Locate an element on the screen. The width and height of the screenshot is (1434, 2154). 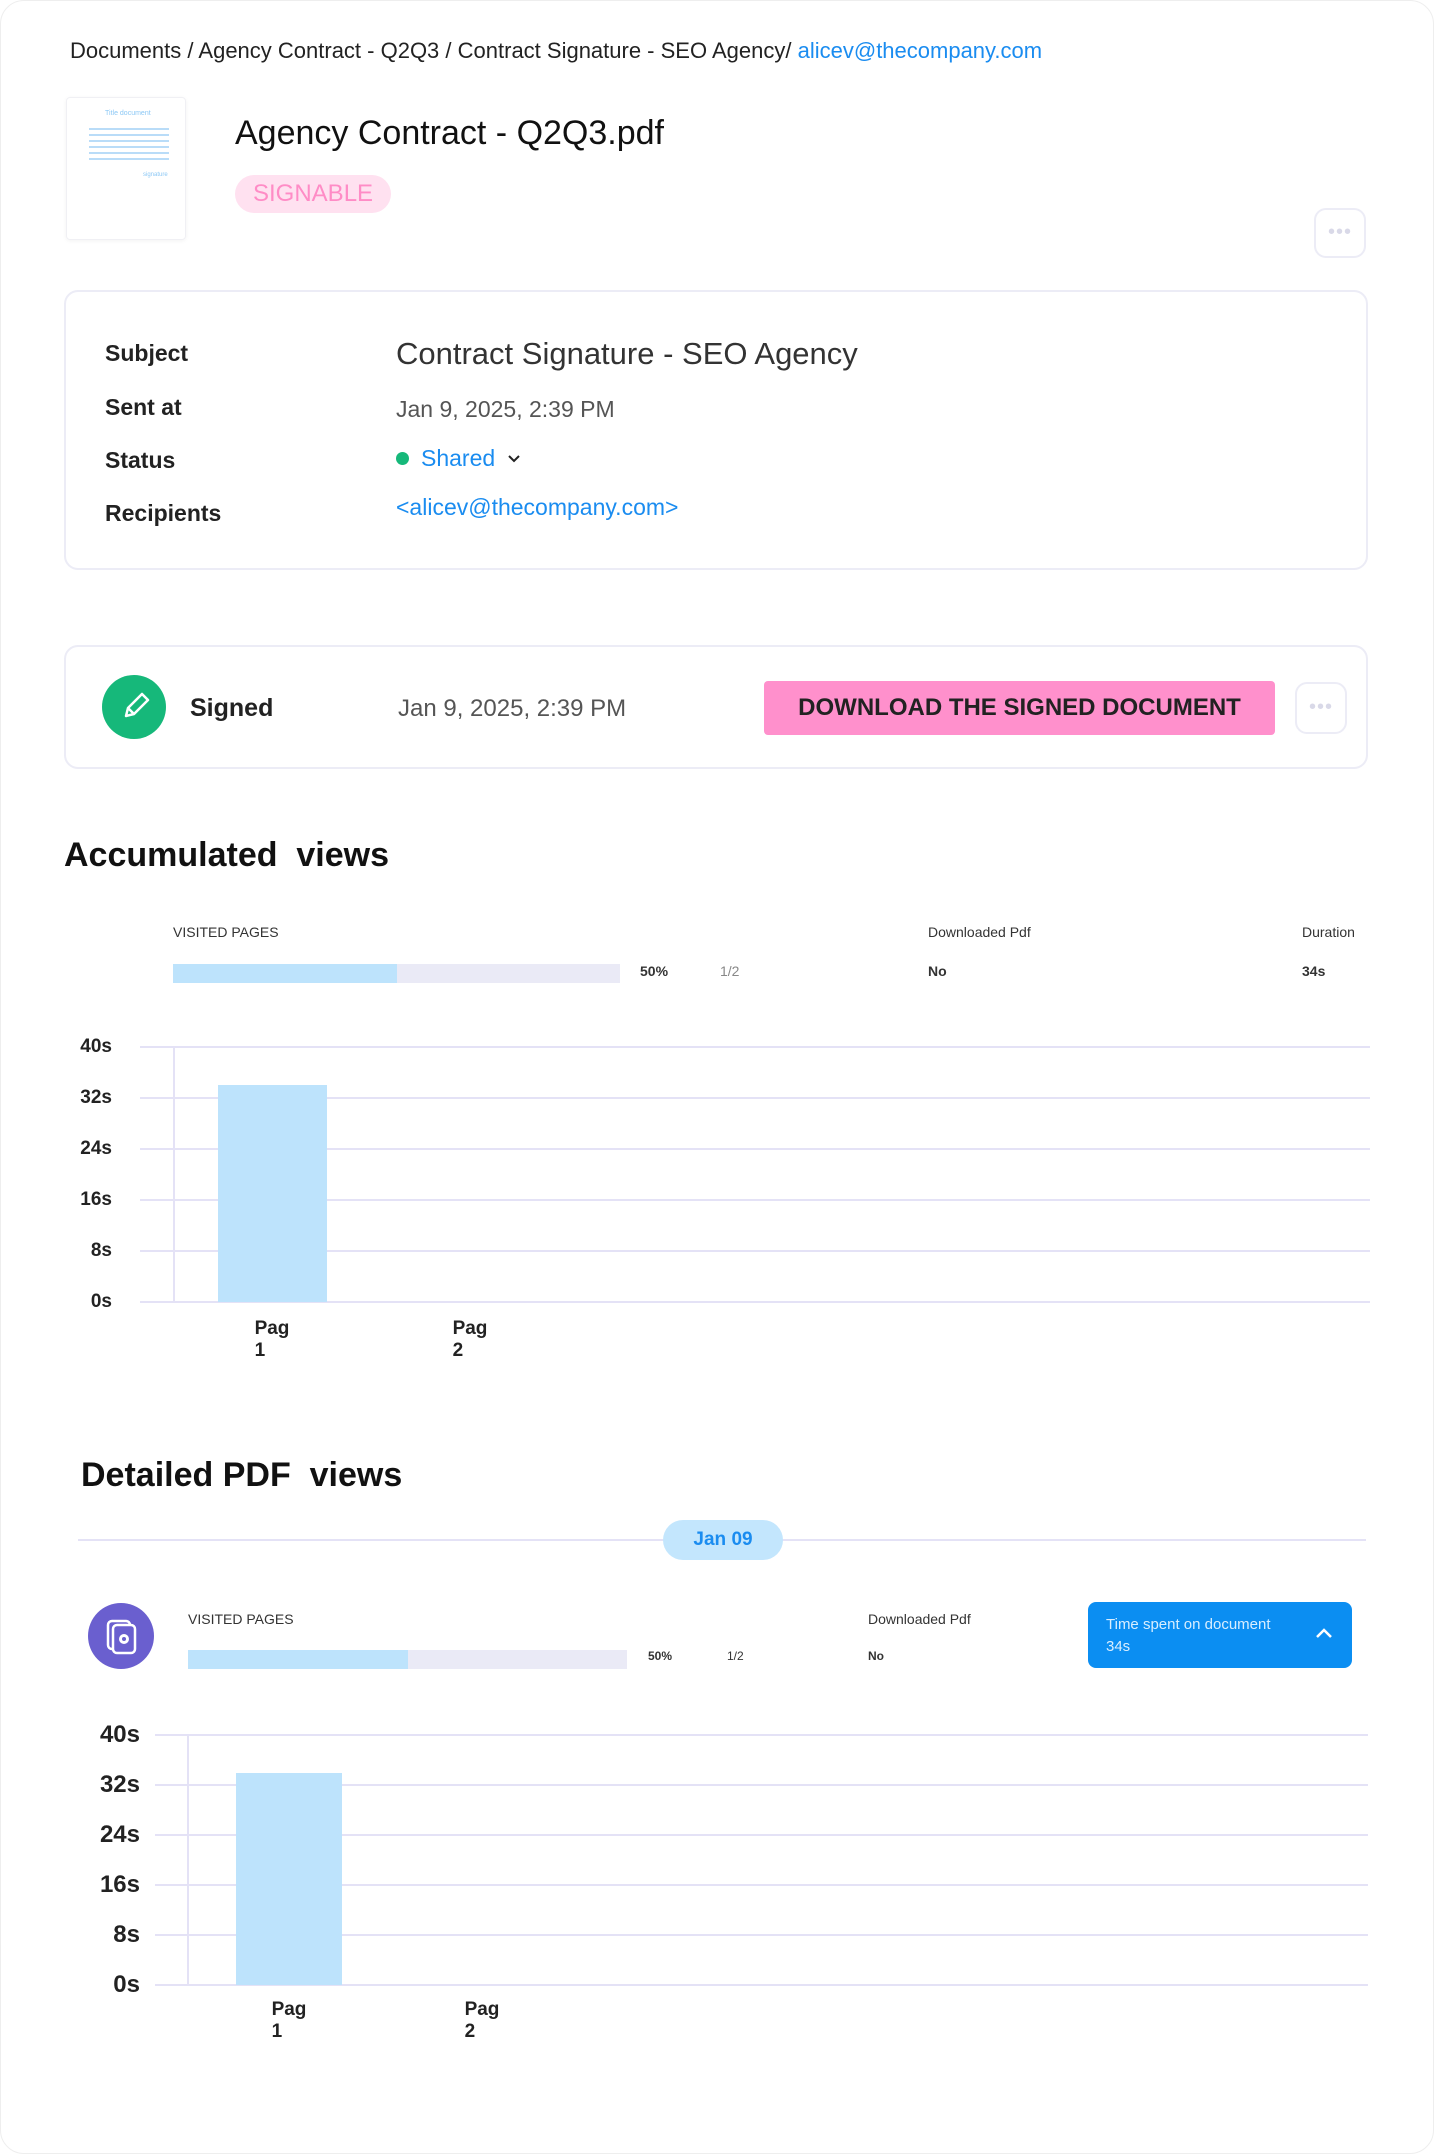
visited-percent: 50% is located at coordinates (654, 971).